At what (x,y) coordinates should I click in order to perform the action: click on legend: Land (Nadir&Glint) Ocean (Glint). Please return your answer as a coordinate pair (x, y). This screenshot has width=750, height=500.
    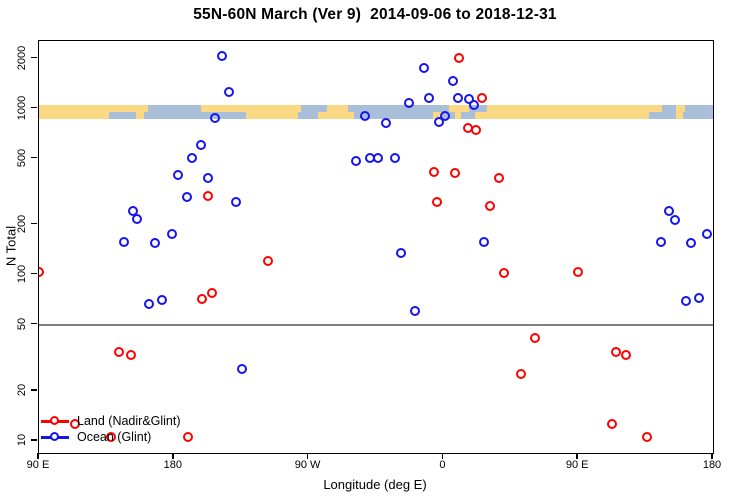
    Looking at the image, I should click on (111, 429).